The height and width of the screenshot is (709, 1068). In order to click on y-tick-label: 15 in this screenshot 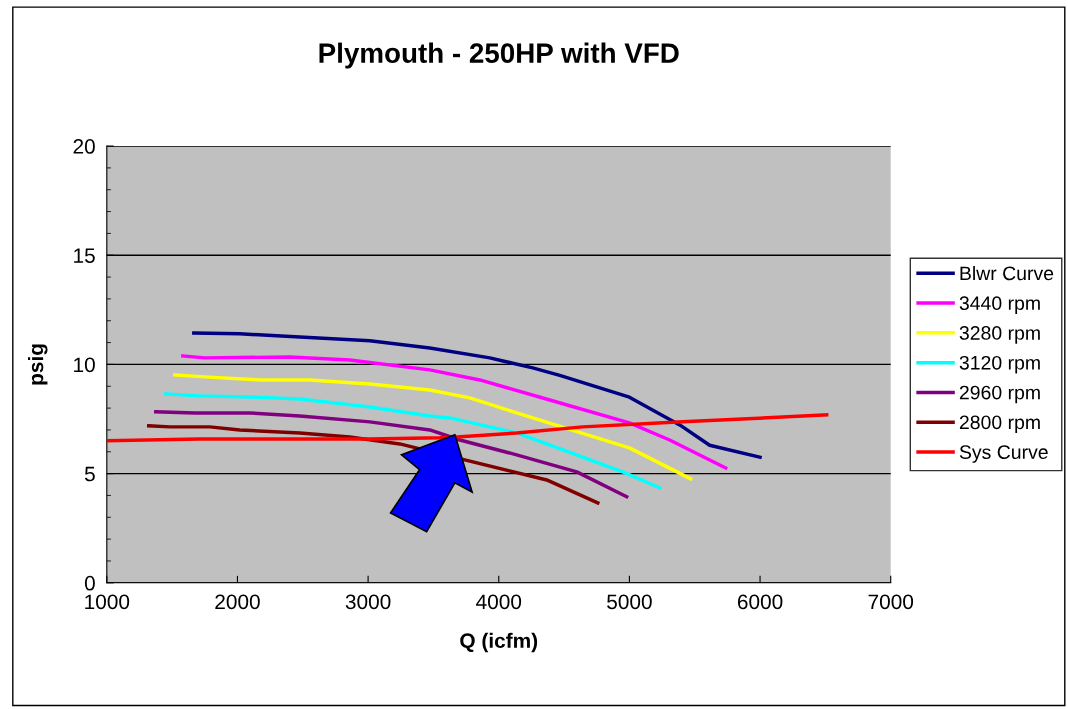, I will do `click(84, 255)`.